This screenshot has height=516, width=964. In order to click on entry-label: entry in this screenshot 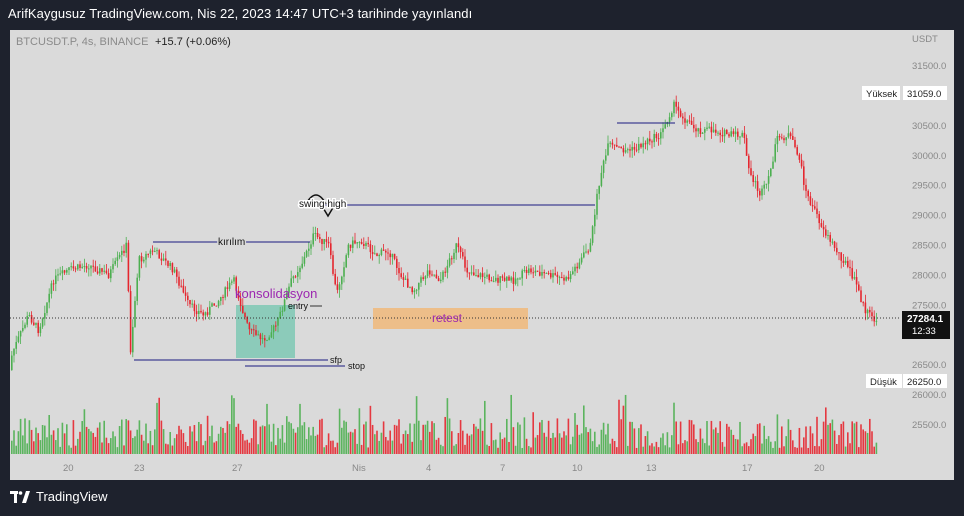, I will do `click(298, 306)`.